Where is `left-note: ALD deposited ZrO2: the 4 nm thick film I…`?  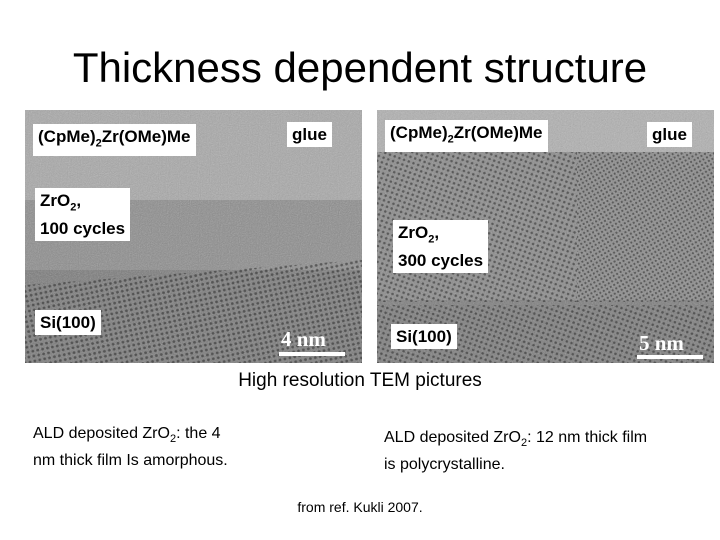 left-note: ALD deposited ZrO2: the 4 nm thick film I… is located at coordinates (130, 447).